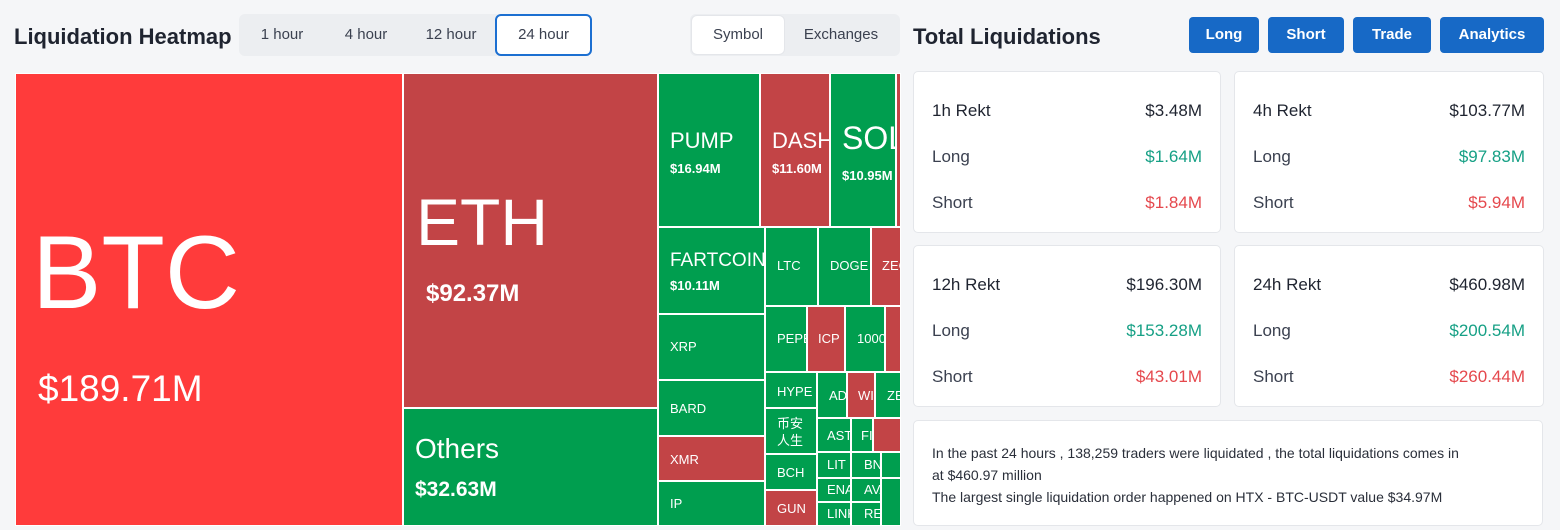 Image resolution: width=1560 pixels, height=530 pixels. I want to click on heatmap-cell-icp: ICP, so click(826, 339).